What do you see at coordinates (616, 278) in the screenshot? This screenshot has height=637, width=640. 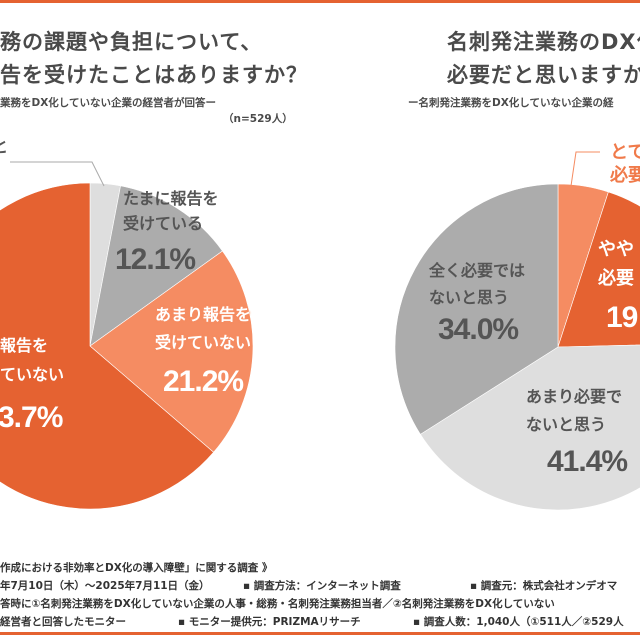 I see `label-somewhat-needed-2: 必要` at bounding box center [616, 278].